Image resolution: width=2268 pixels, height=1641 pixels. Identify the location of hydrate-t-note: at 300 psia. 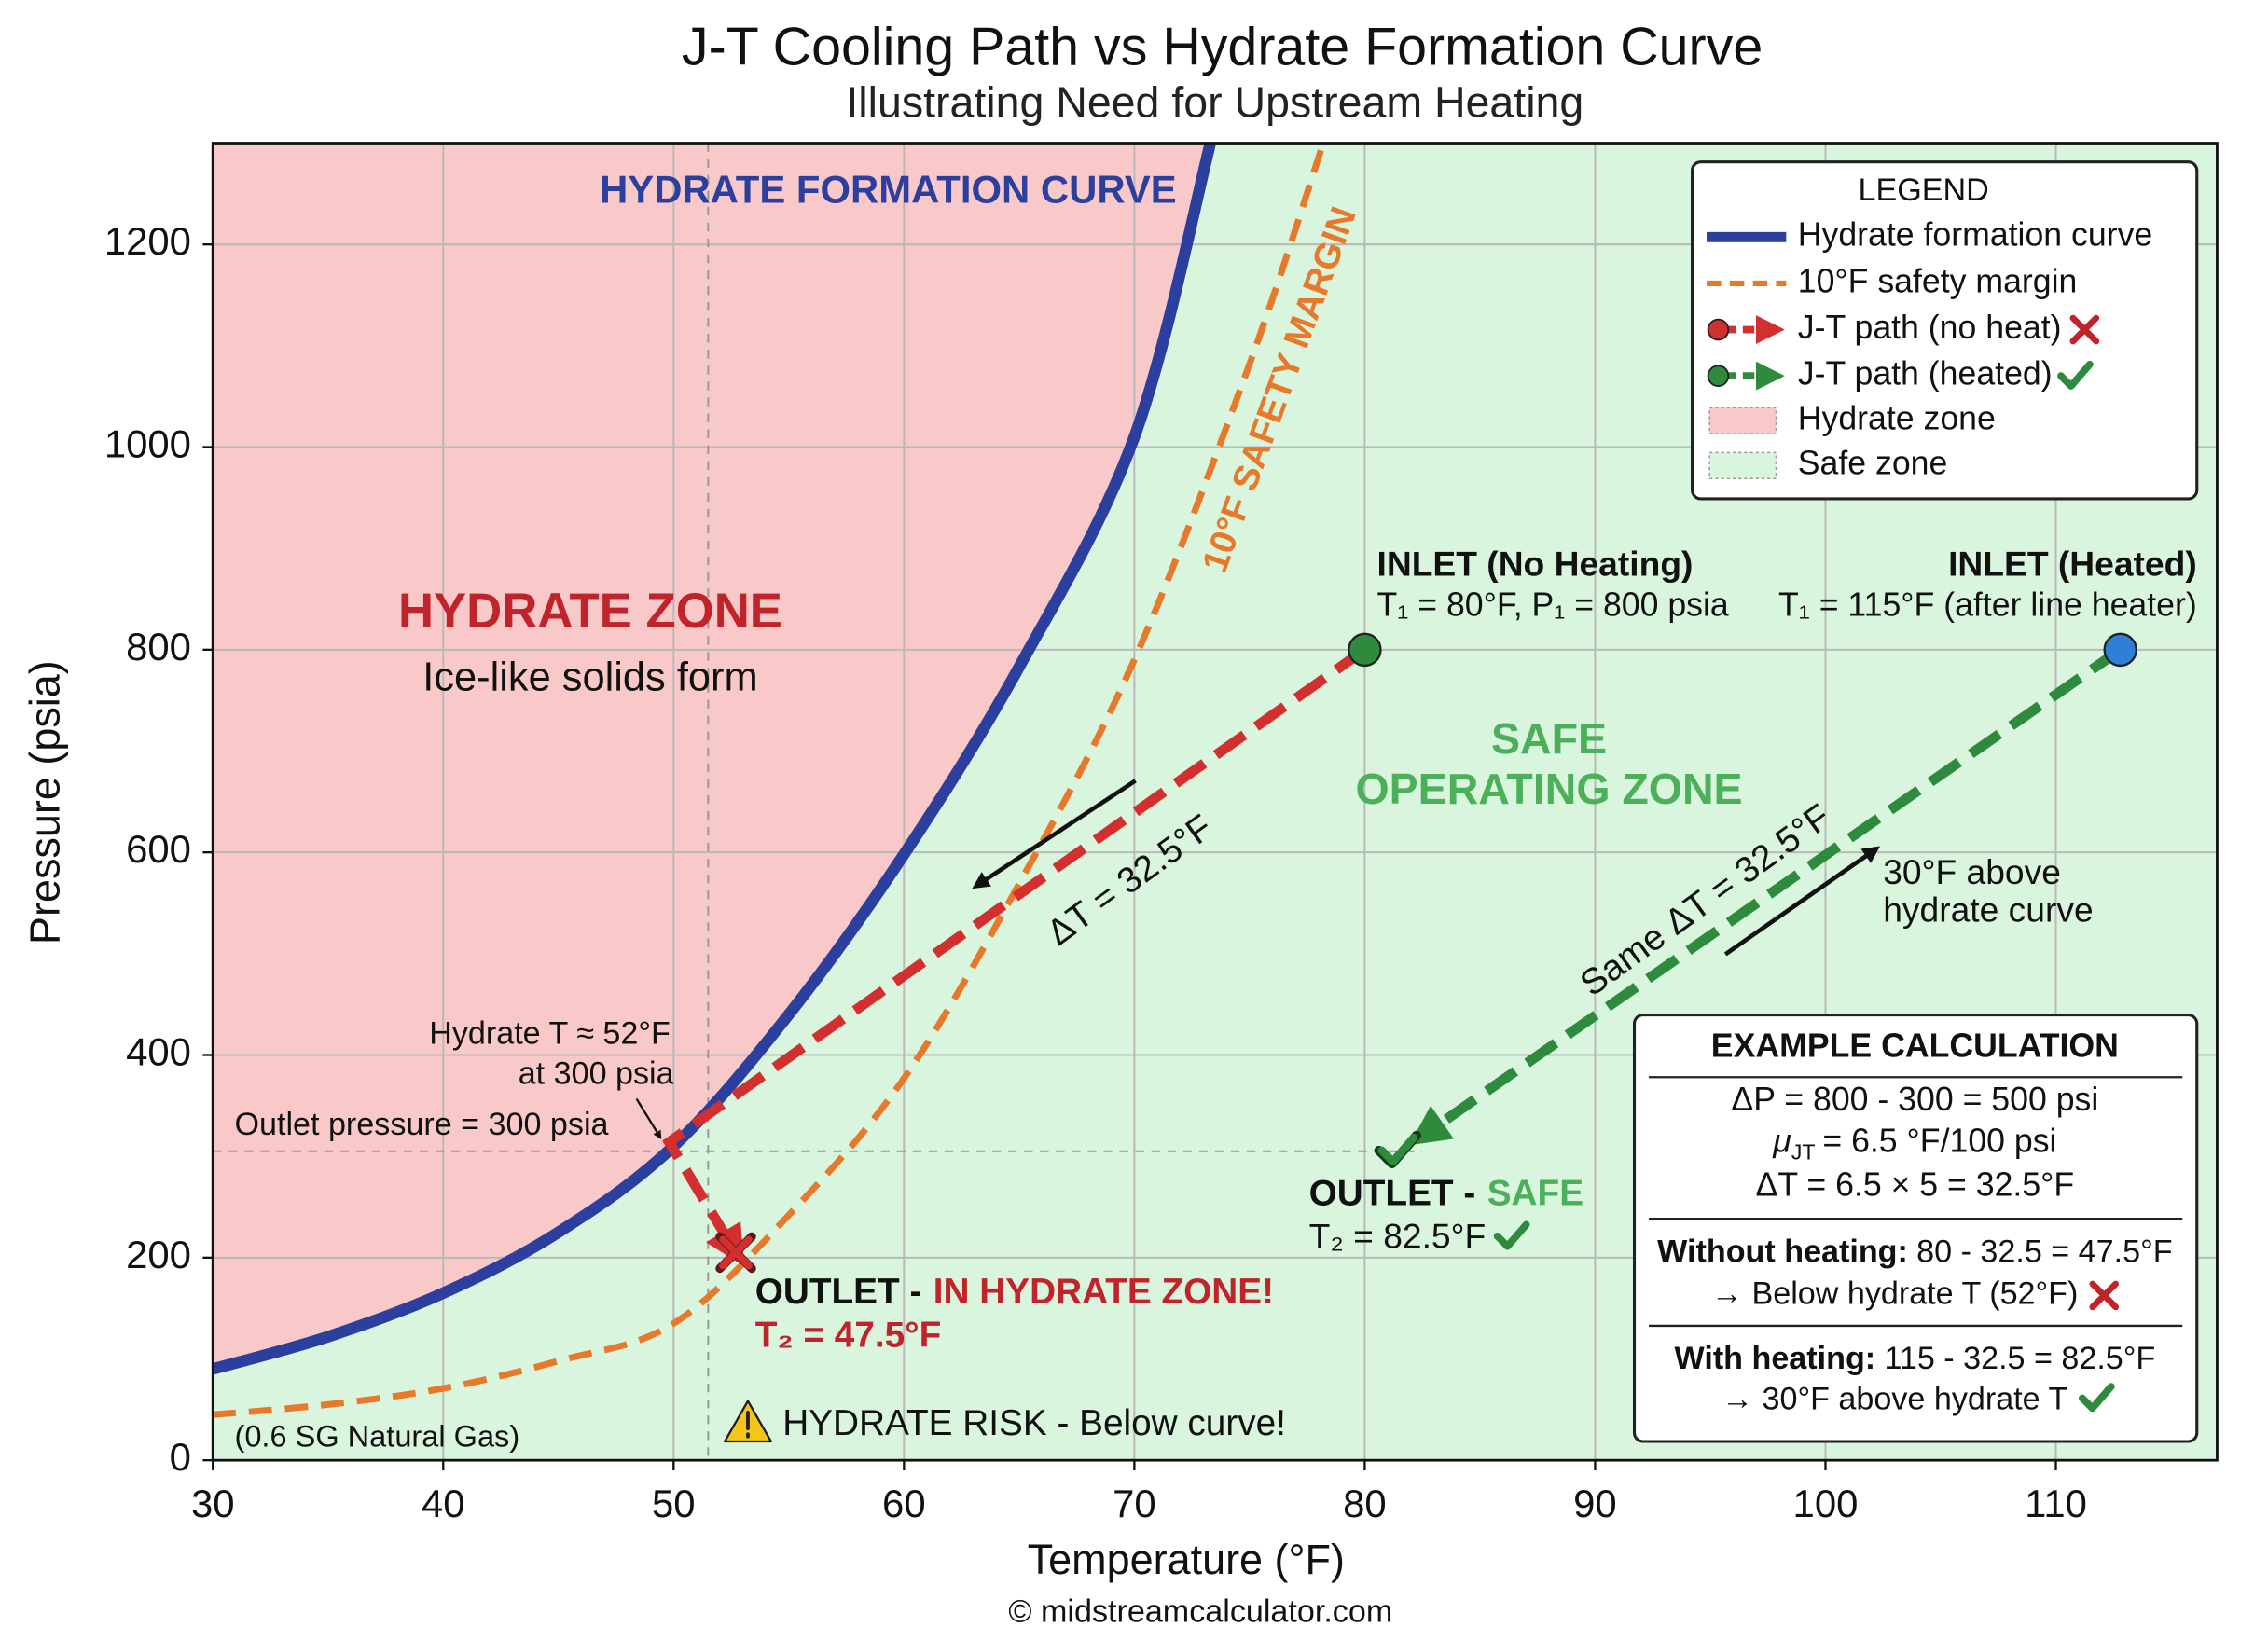
(596, 1074).